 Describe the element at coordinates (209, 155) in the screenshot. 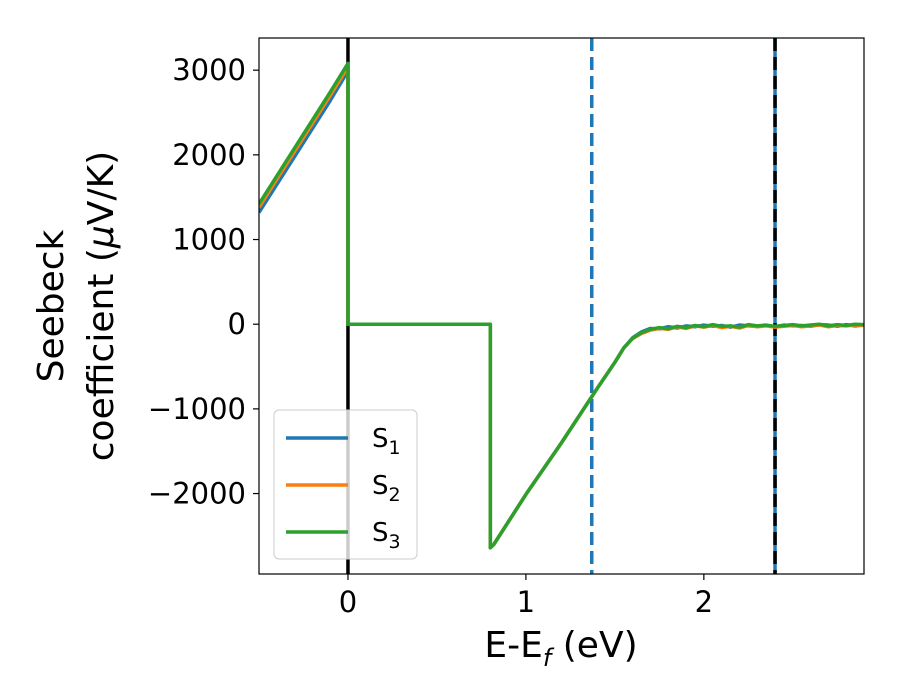

I see `y-tick-label: 2000` at that location.